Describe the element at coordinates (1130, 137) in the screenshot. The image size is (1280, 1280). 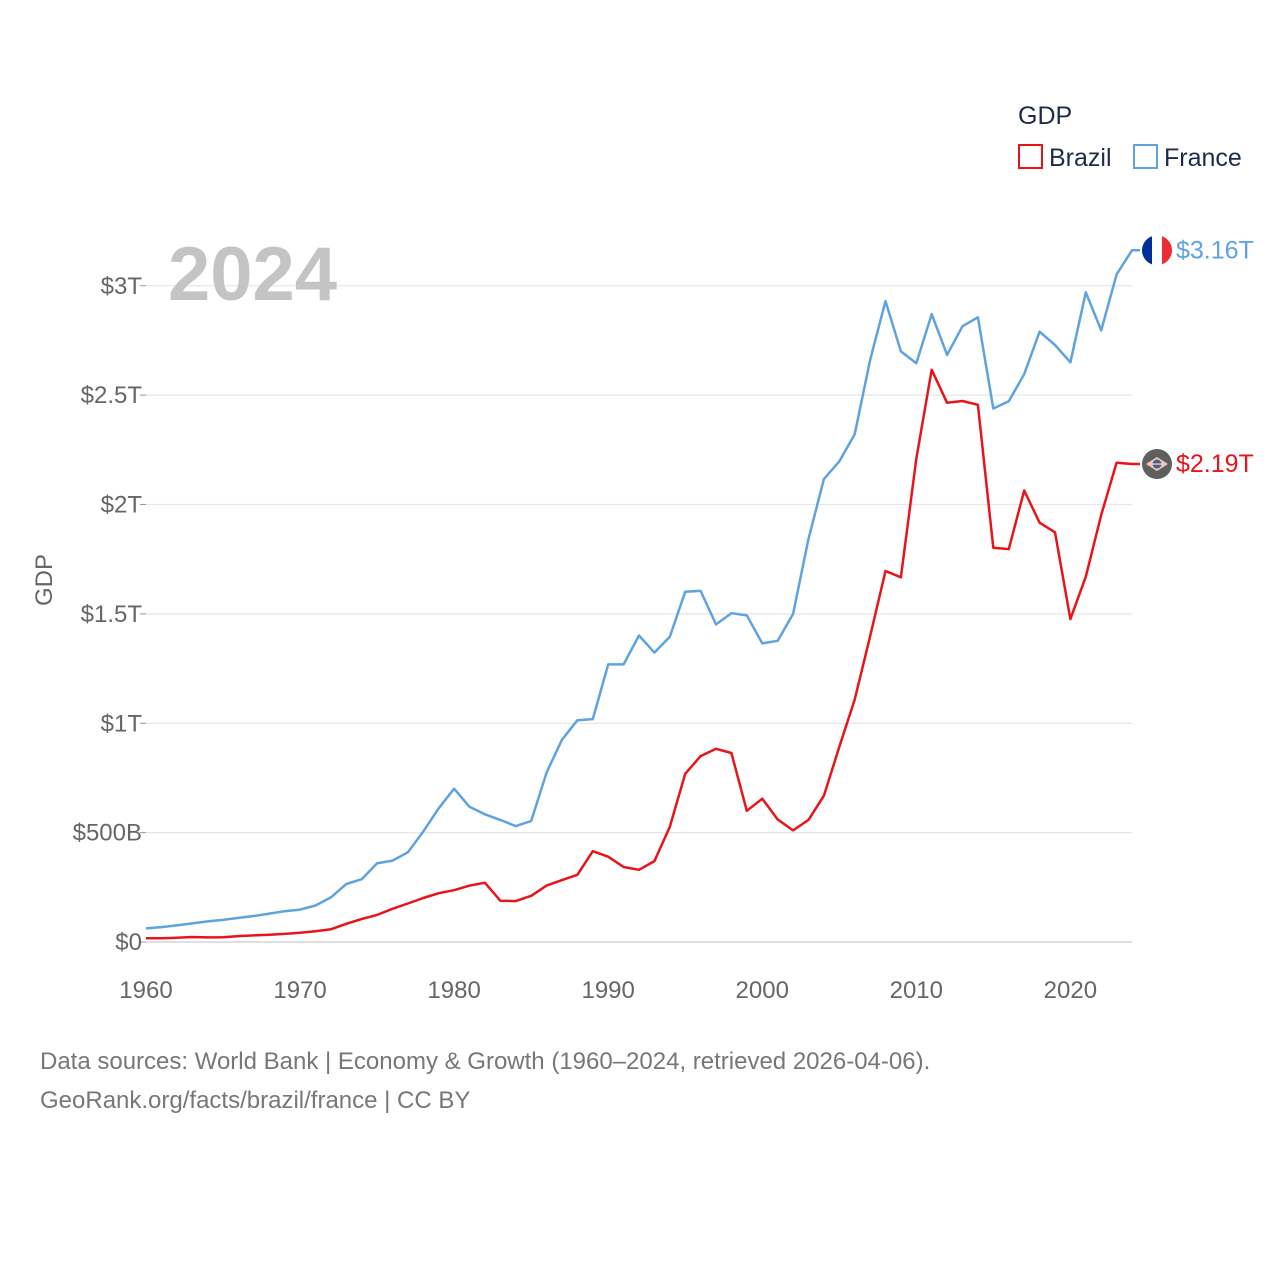
I see `legend: GDP Brazil France` at that location.